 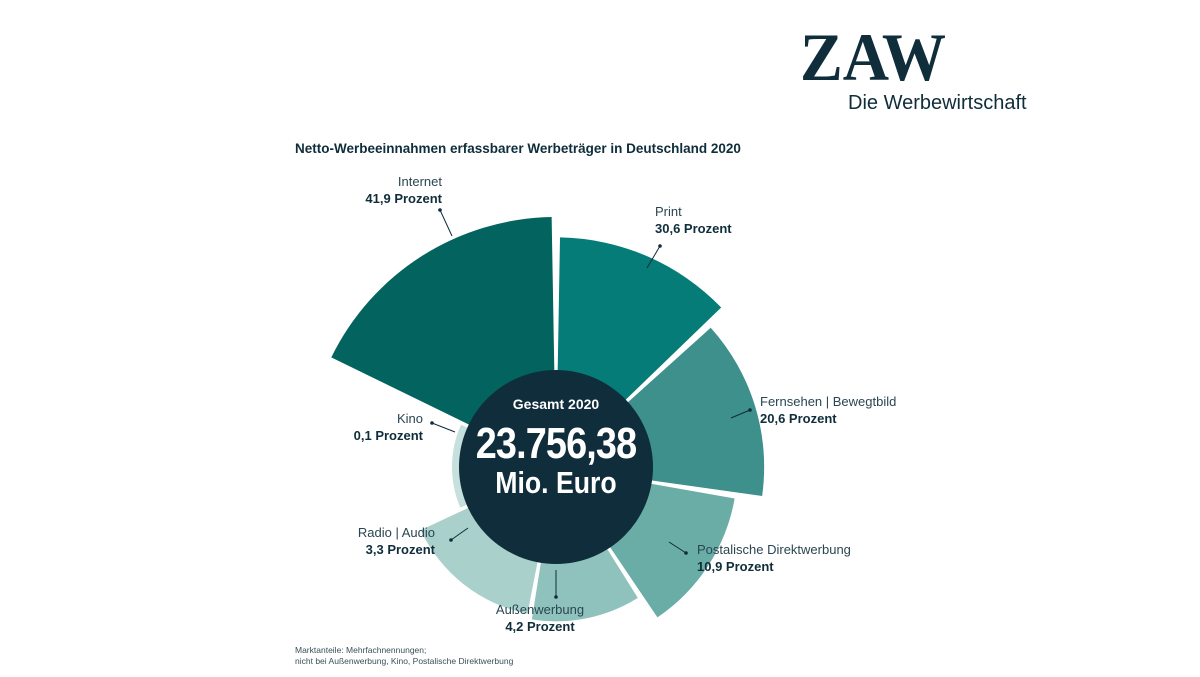 I want to click on label-print-name: Print, so click(x=668, y=211).